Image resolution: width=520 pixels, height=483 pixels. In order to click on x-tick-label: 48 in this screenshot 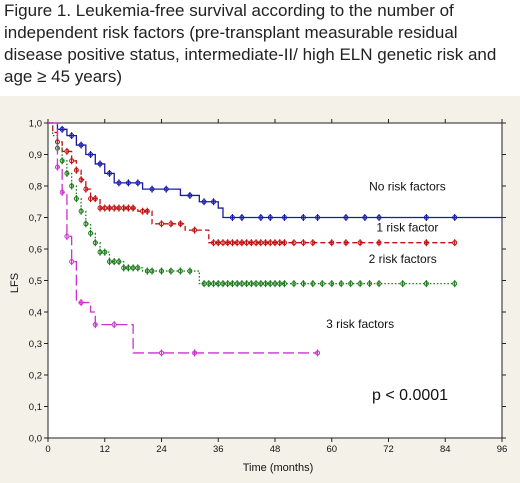, I will do `click(275, 449)`.